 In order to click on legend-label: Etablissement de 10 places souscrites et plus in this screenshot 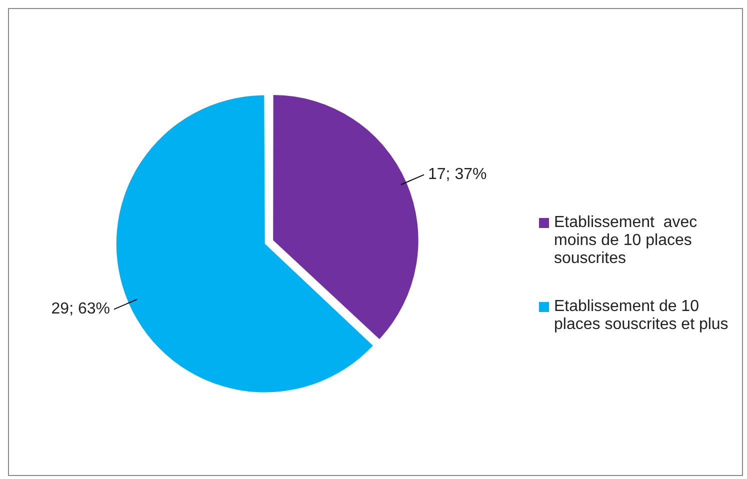, I will do `click(642, 316)`.